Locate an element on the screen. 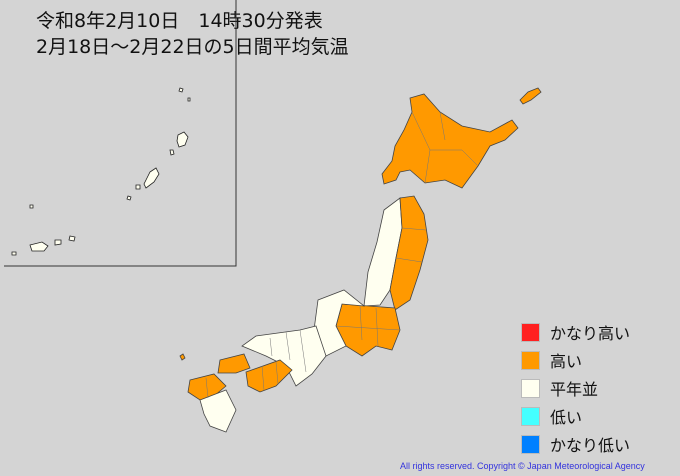 The height and width of the screenshot is (476, 680). kinki-chugoku-shikoku is located at coordinates (272, 359).